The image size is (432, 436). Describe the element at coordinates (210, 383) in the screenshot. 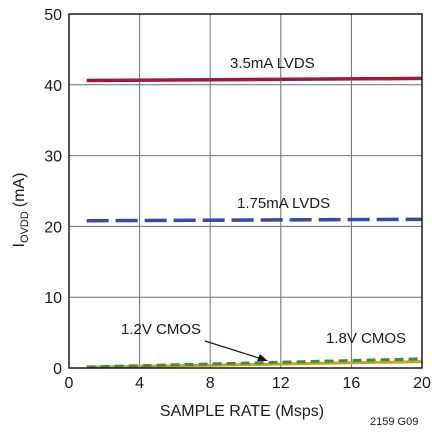

I see `x-tick-label: 8` at that location.